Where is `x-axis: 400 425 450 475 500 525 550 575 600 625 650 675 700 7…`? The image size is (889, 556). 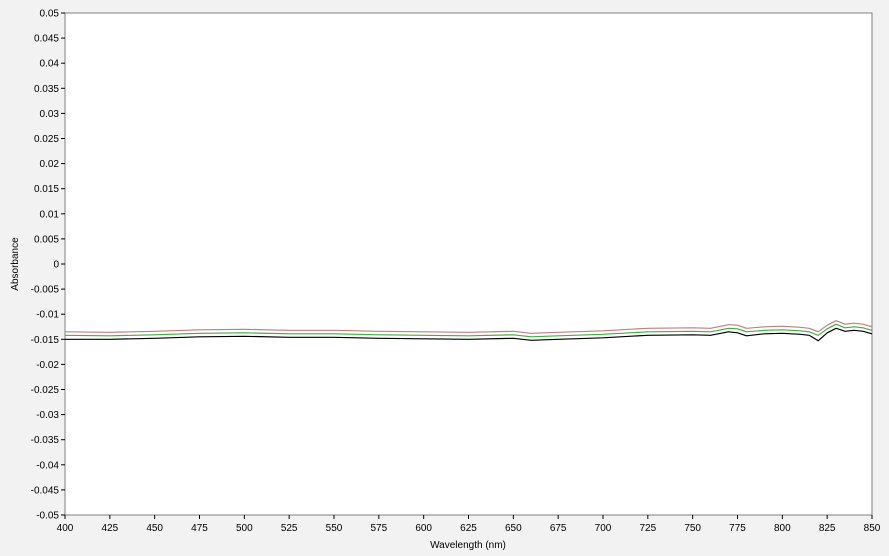 x-axis: 400 425 450 475 500 525 550 575 600 625 650 675 700 7… is located at coordinates (469, 524).